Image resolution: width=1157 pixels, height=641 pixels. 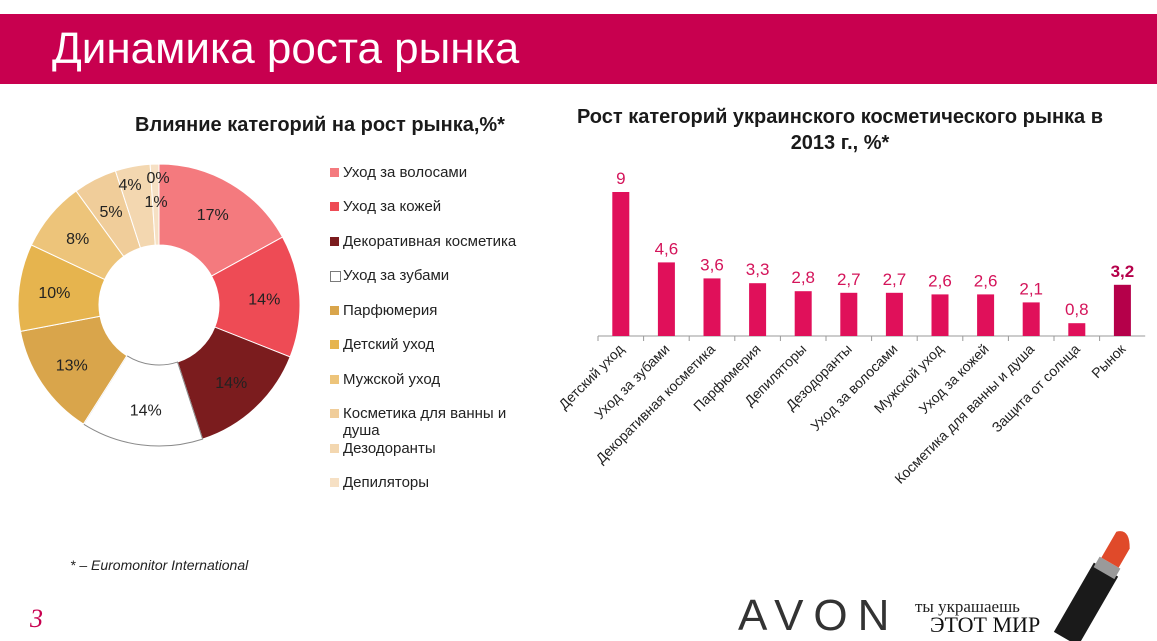 I want to click on donut-chart-title: Влияние категорий на рост рынка,%*, so click(x=320, y=125).